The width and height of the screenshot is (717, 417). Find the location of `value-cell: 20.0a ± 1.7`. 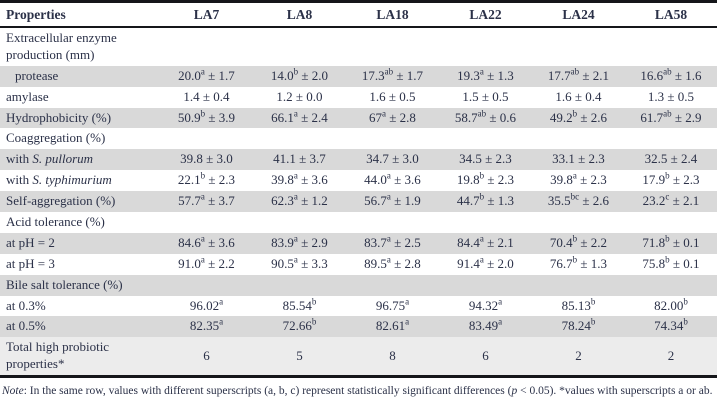

value-cell: 20.0a ± 1.7 is located at coordinates (206, 74).